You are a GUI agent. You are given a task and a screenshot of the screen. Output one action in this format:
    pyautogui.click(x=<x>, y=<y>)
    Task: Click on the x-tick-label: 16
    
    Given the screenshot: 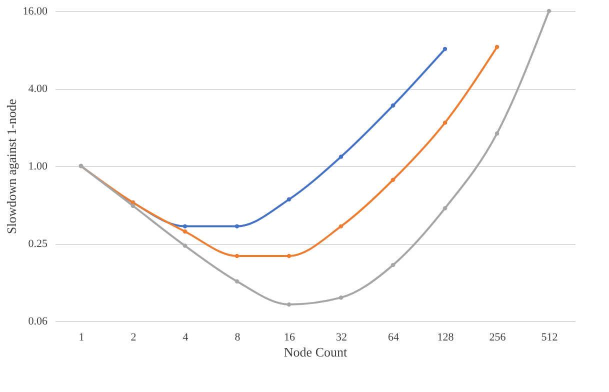 What is the action you would take?
    pyautogui.click(x=290, y=338)
    